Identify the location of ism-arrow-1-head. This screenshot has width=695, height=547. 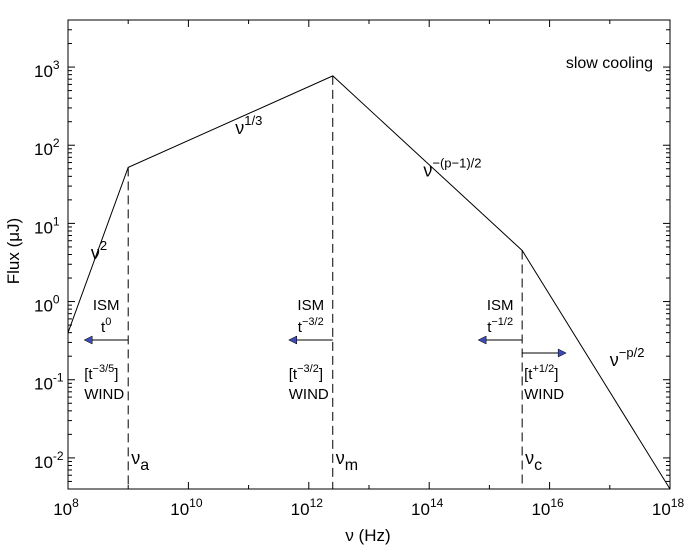
(293, 340).